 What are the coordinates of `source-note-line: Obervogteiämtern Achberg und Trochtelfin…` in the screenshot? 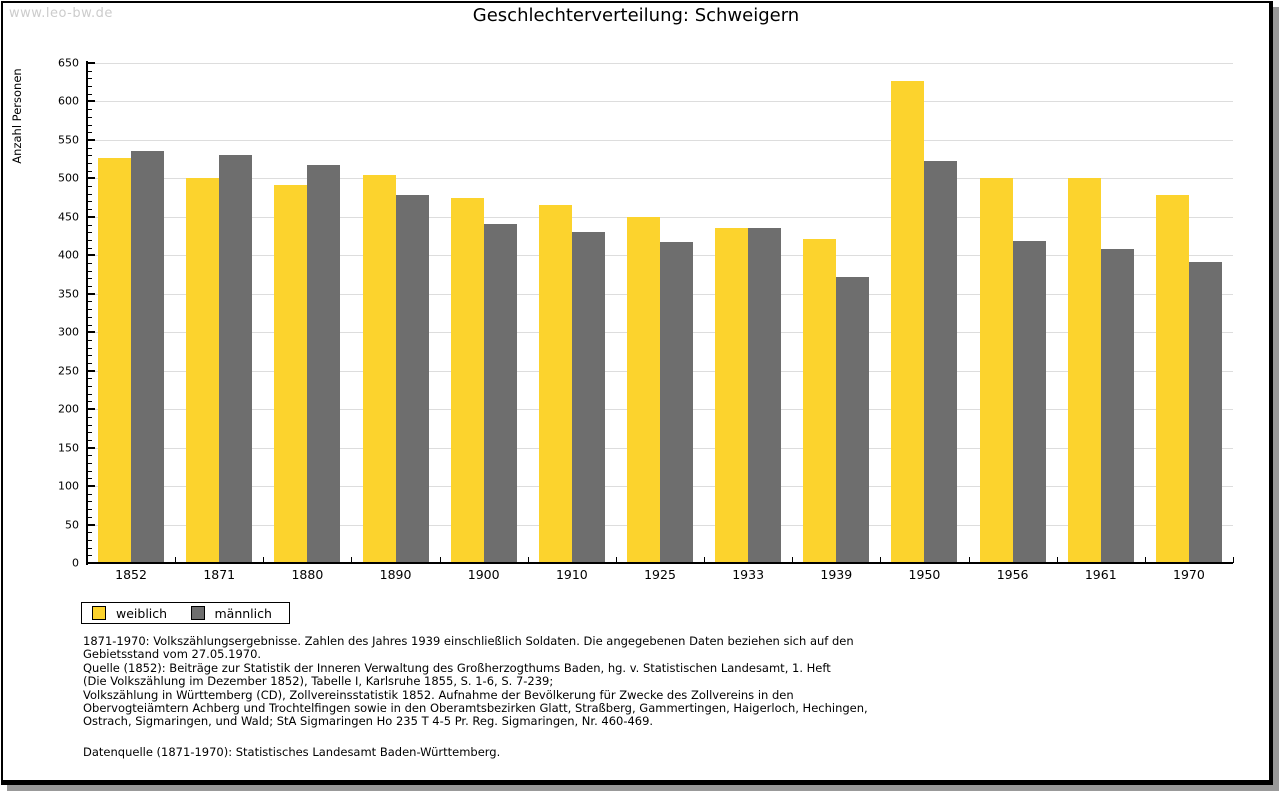 It's located at (475, 708).